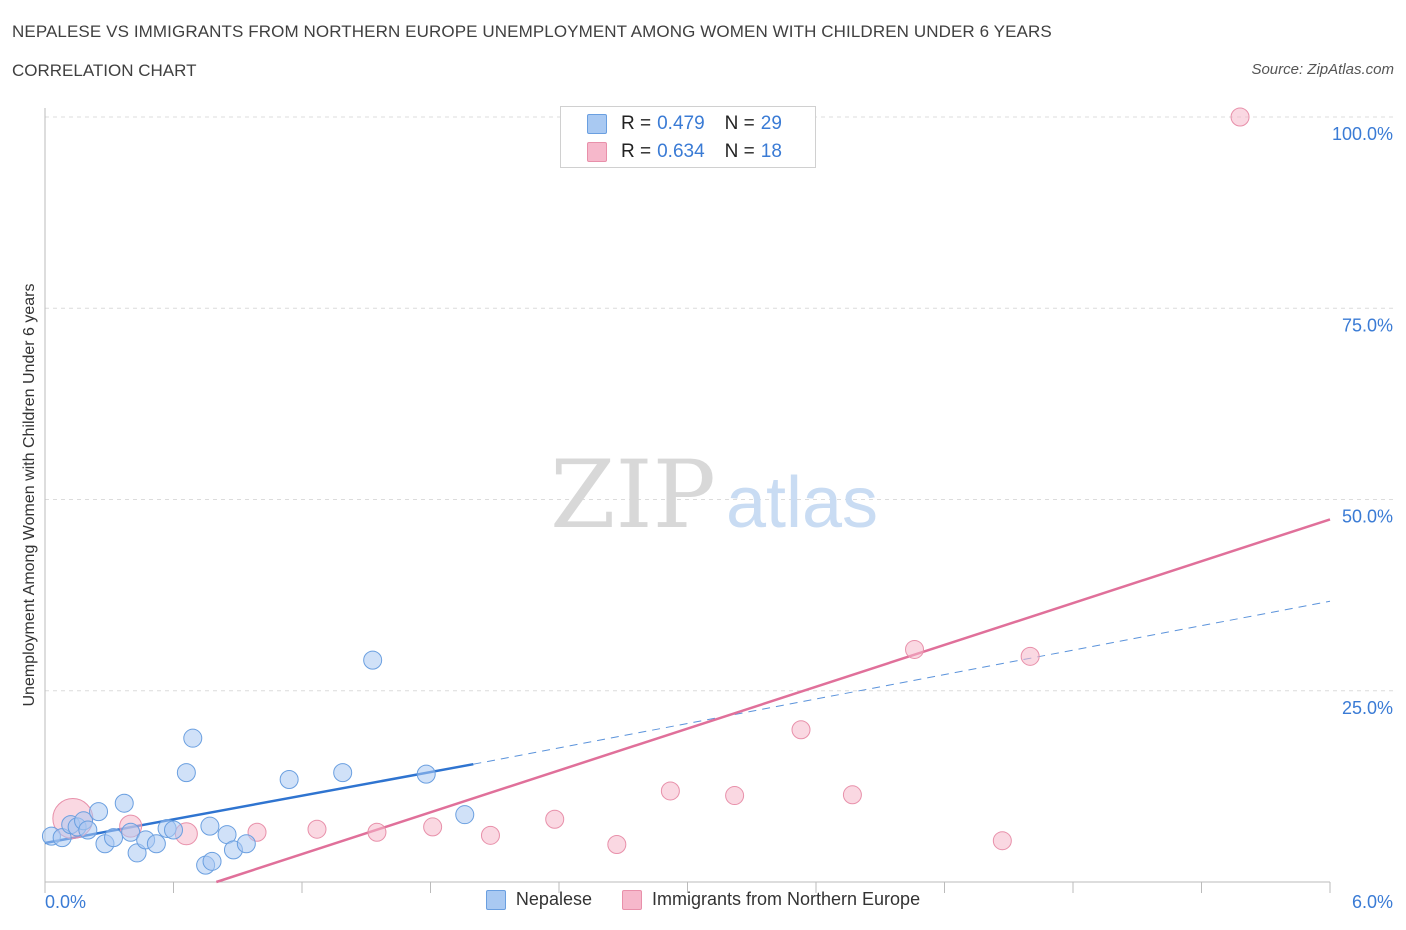 The height and width of the screenshot is (930, 1406). I want to click on legend-label: Immigrants from Northern Europe, so click(786, 899).